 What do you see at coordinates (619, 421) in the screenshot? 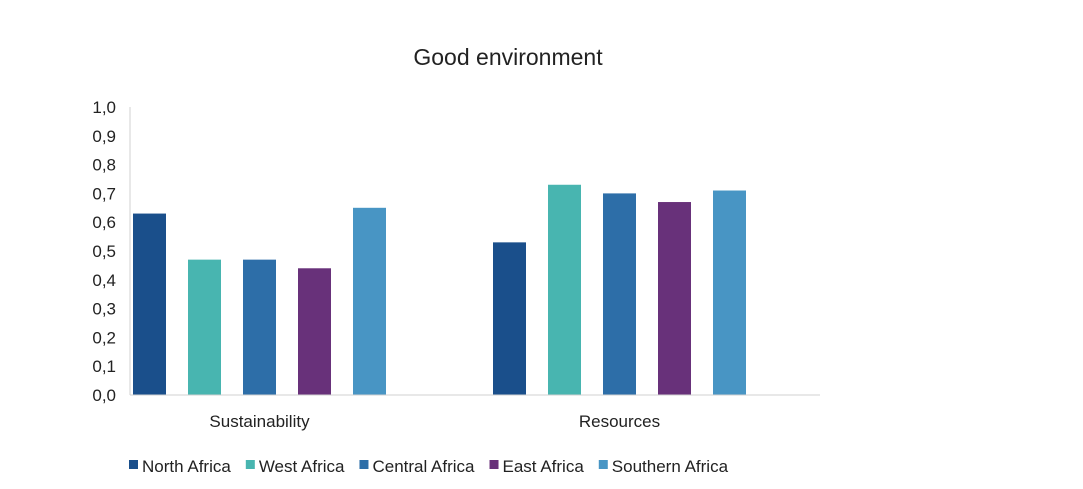
I see `x-tick-label: Resources` at bounding box center [619, 421].